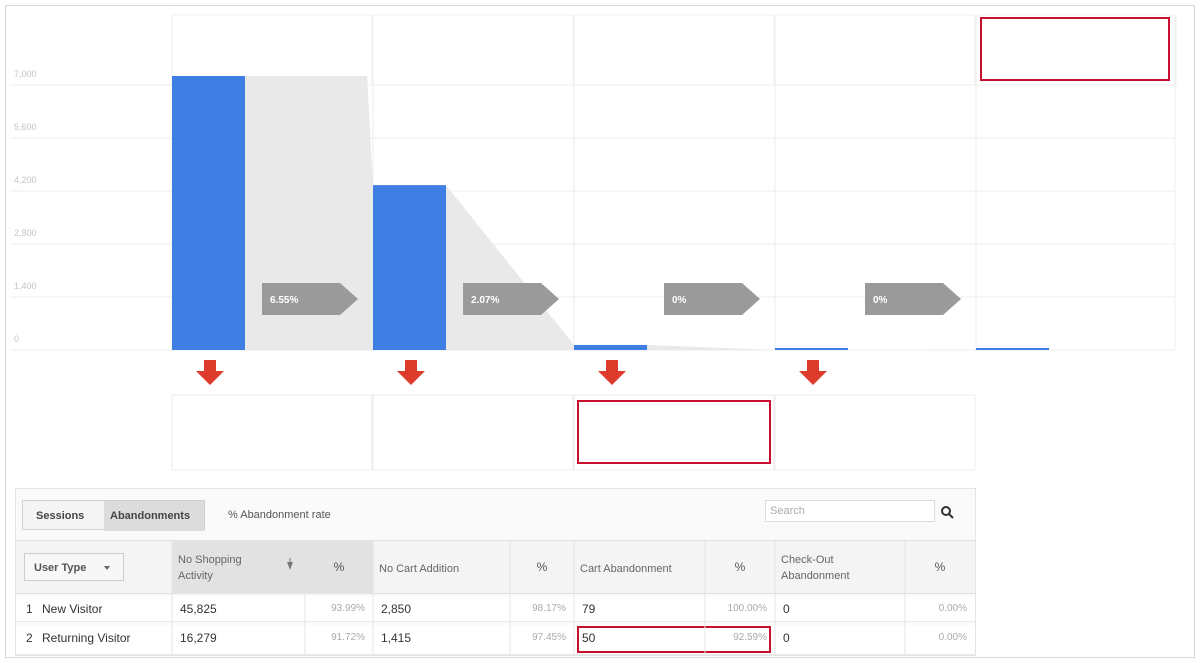 This screenshot has width=1200, height=663. I want to click on mode-label: % Abandonment rate, so click(279, 515).